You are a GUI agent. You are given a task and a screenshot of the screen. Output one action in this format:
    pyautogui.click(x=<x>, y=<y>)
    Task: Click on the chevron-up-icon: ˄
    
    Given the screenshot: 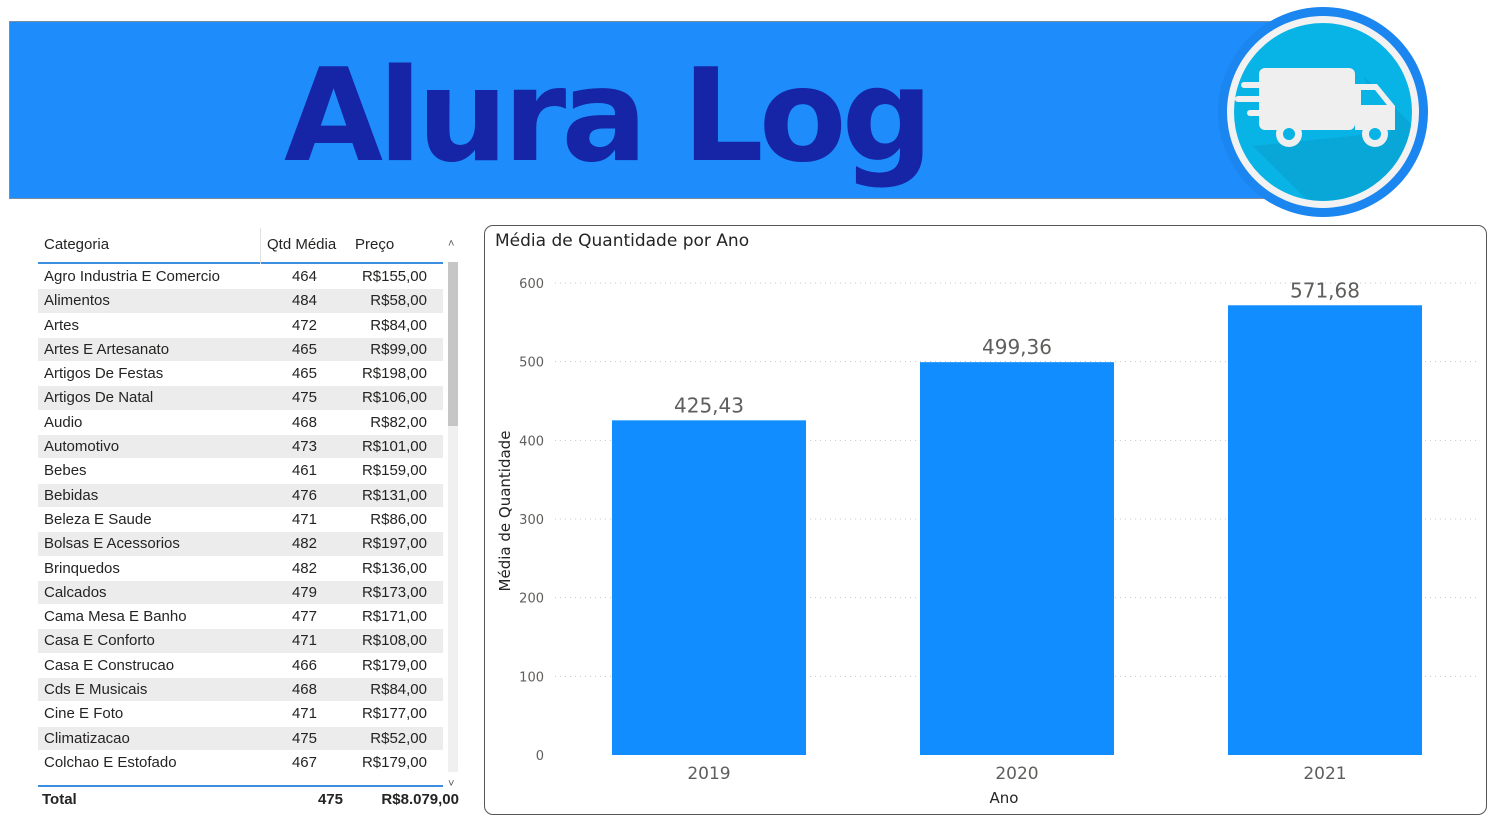 What is the action you would take?
    pyautogui.click(x=451, y=244)
    